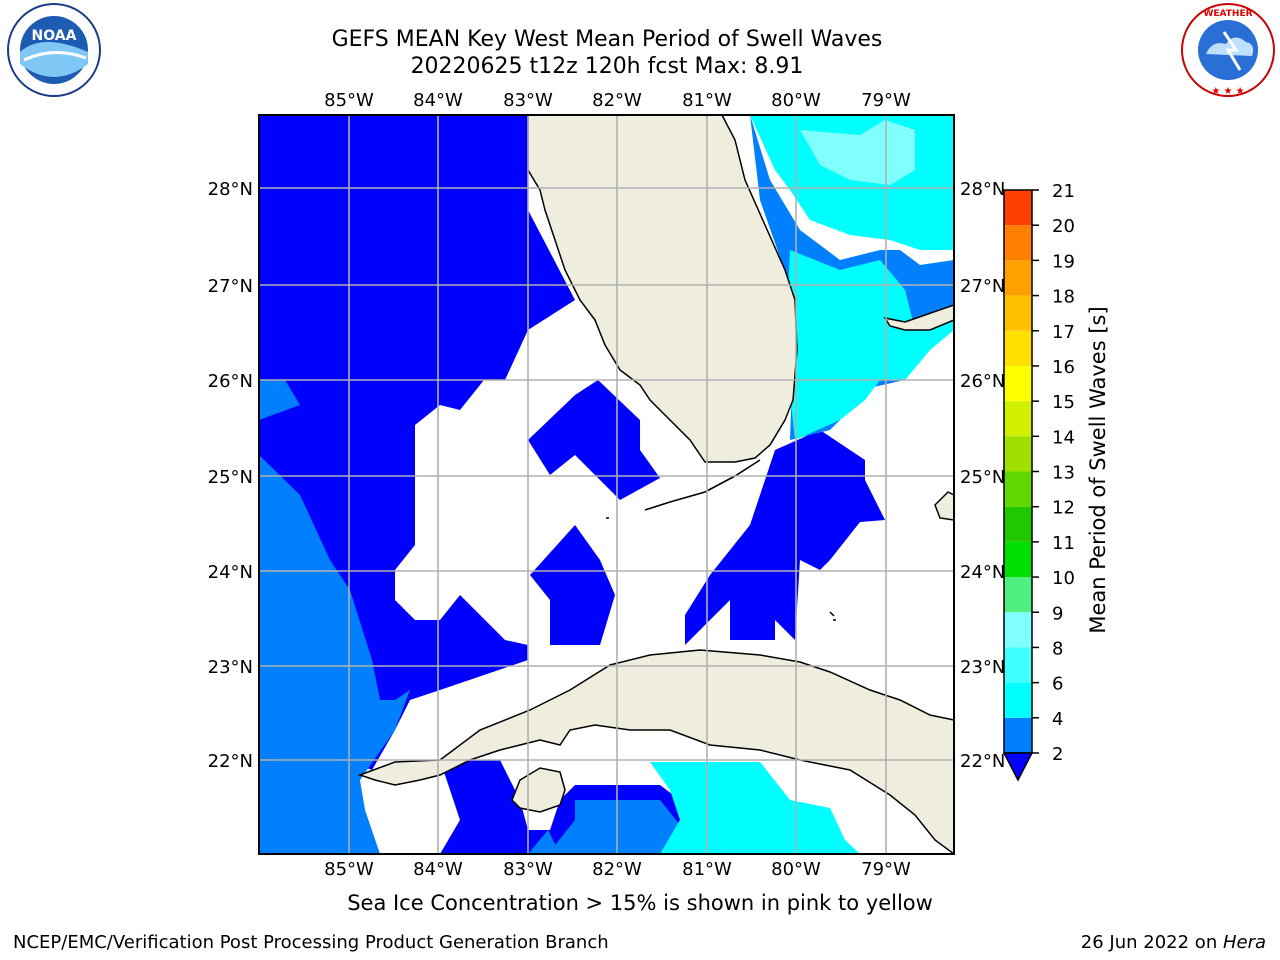 Image resolution: width=1280 pixels, height=960 pixels. I want to click on footer-host: Hera, so click(1244, 942).